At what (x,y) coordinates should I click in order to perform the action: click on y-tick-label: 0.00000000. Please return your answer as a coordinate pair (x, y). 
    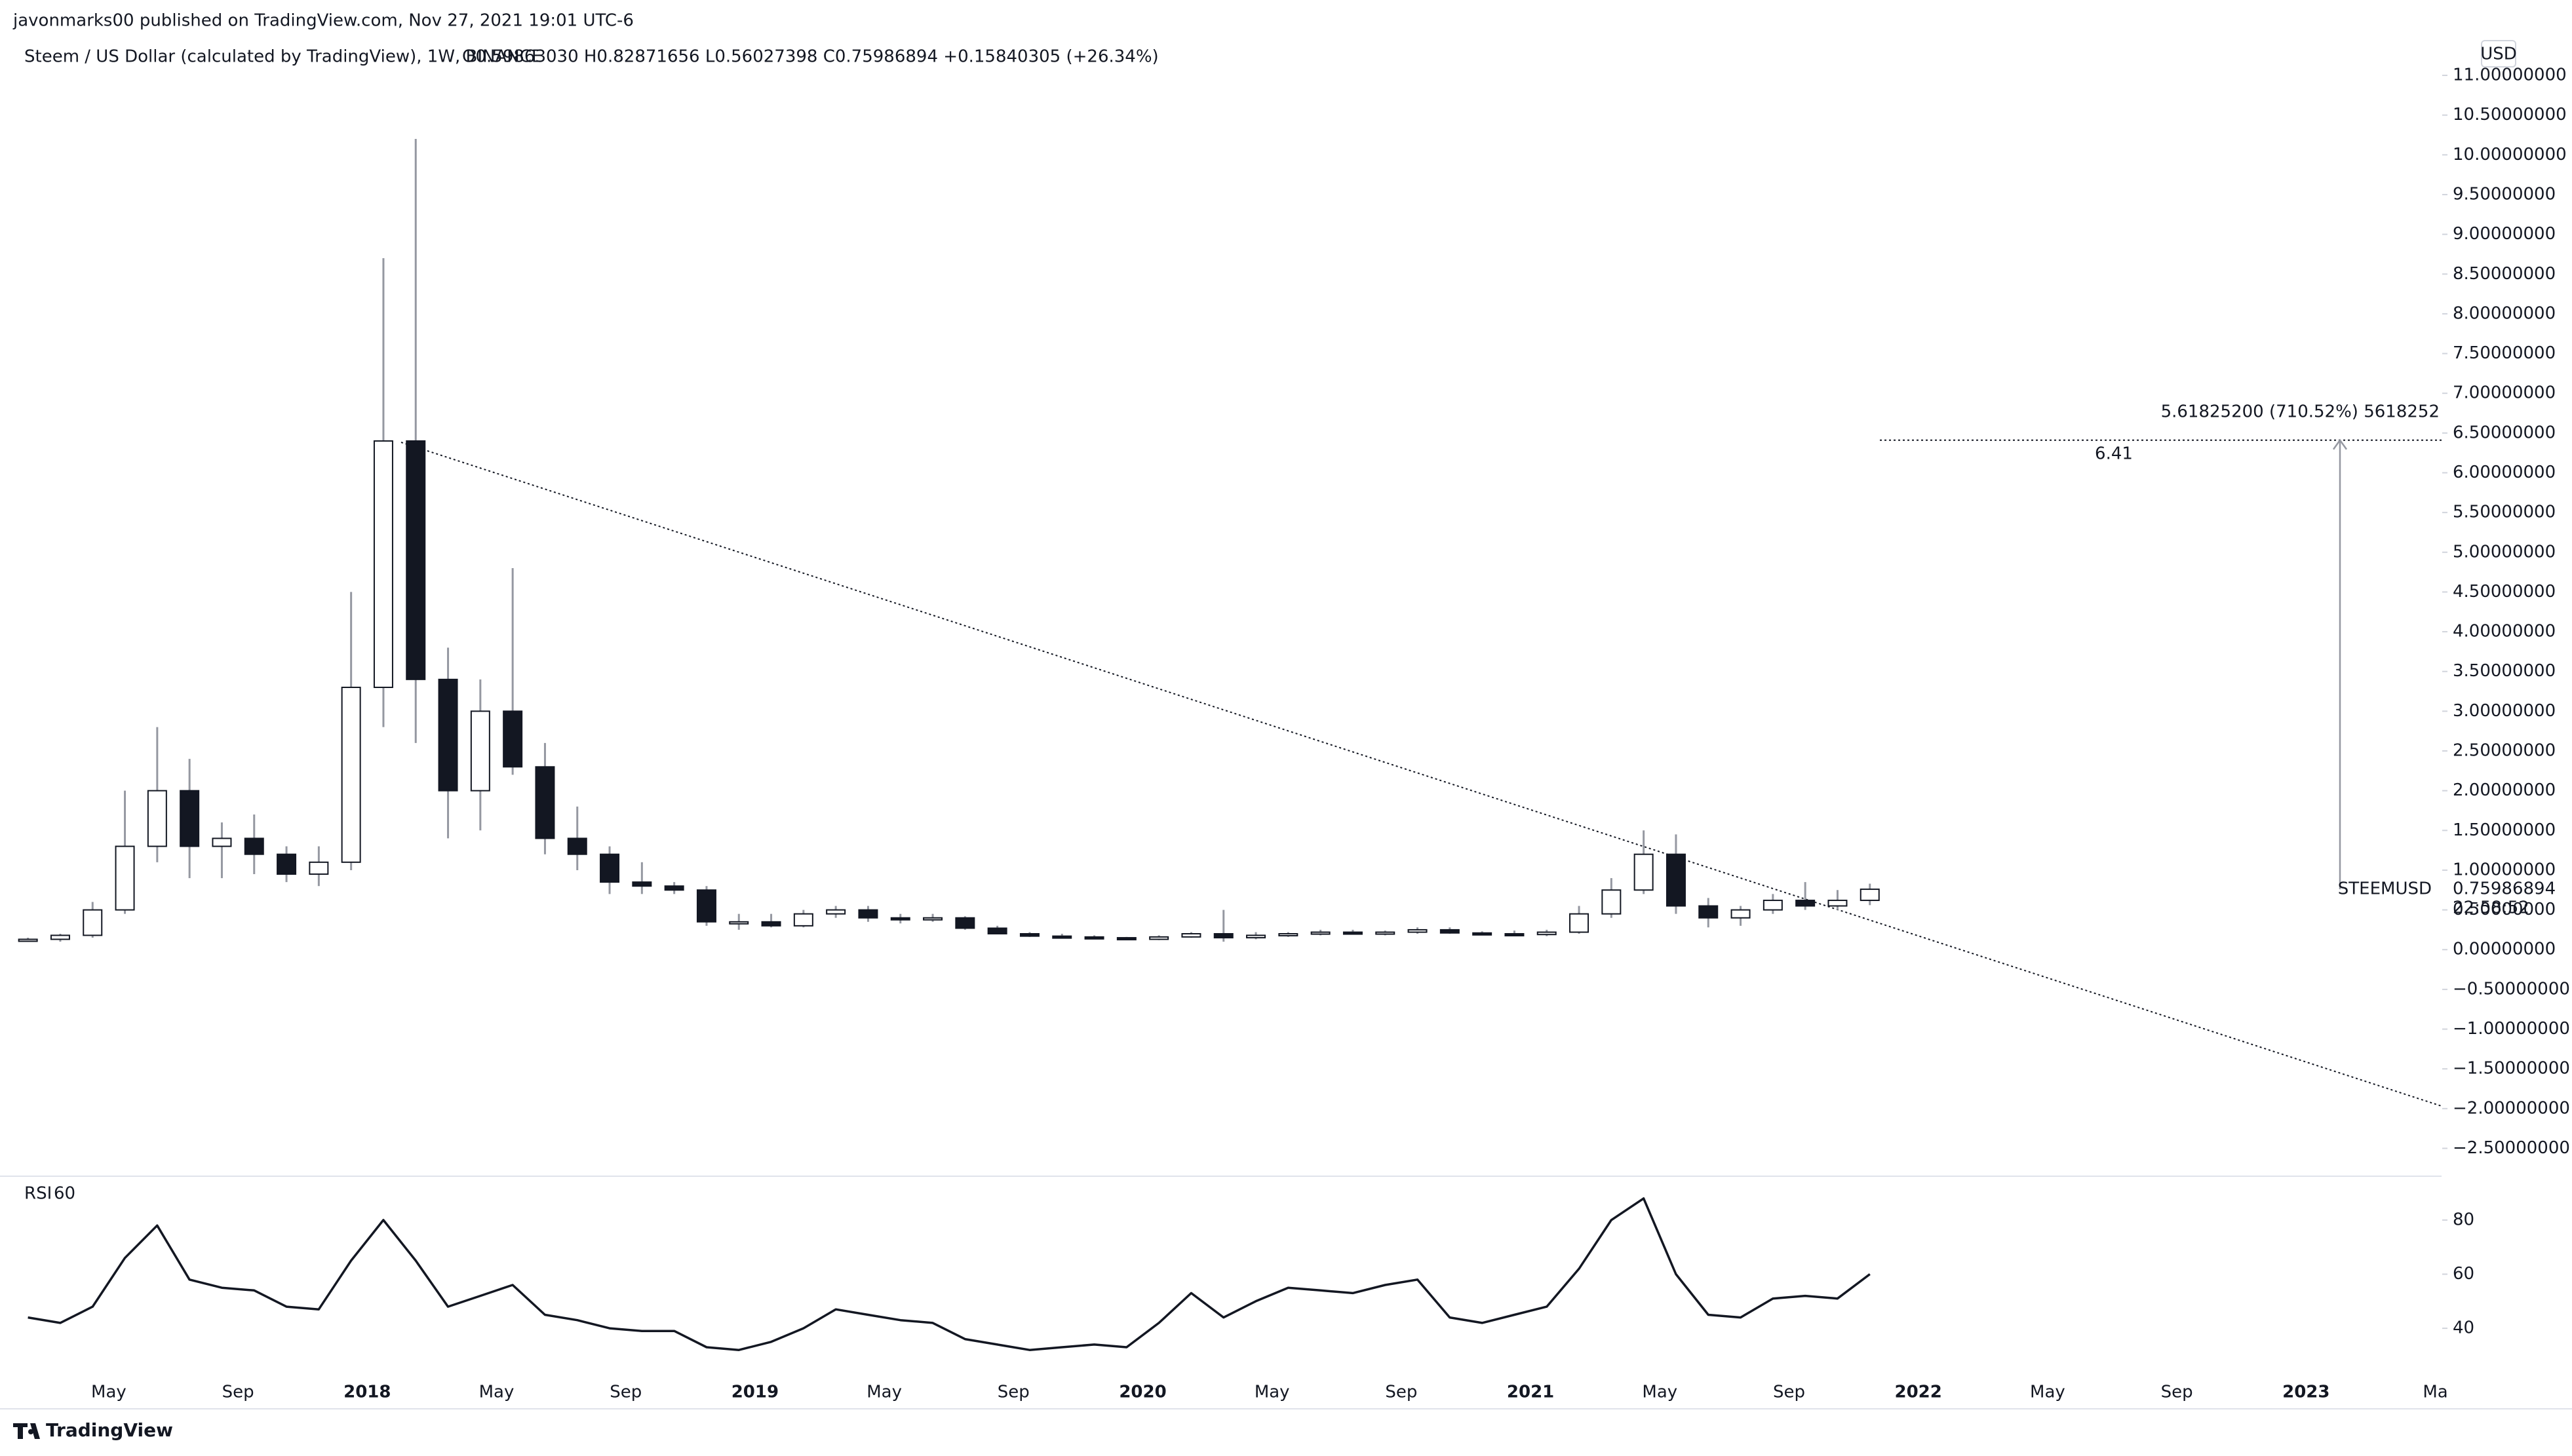
    Looking at the image, I should click on (2505, 949).